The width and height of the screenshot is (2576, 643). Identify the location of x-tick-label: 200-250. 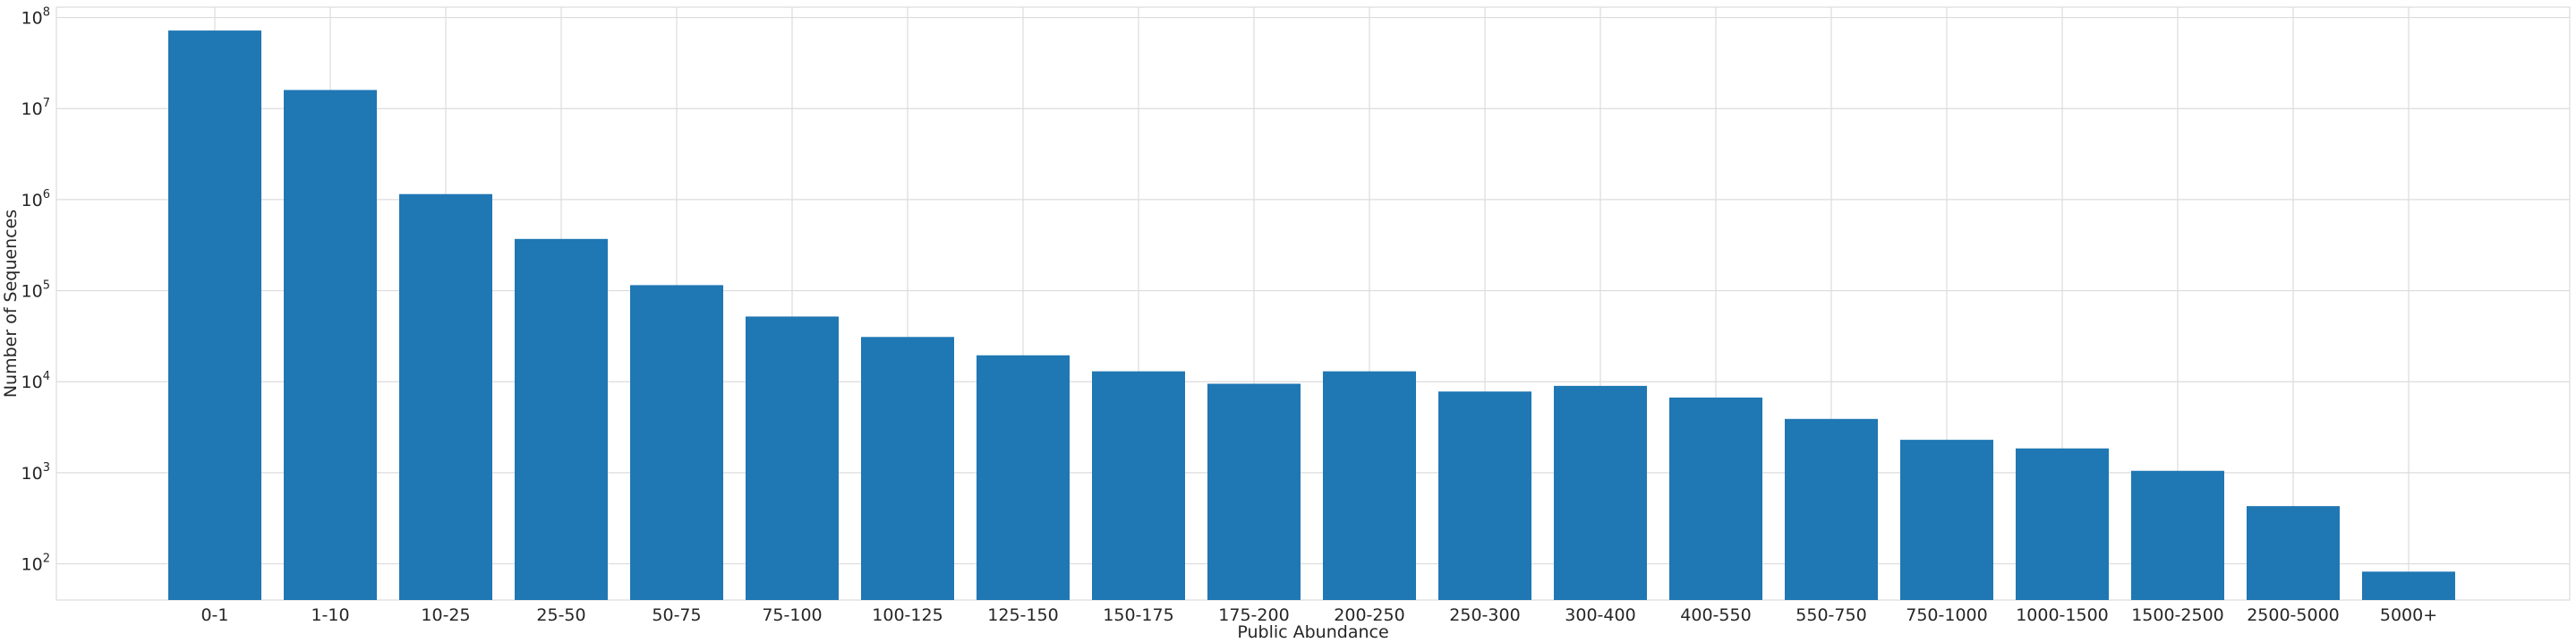
(1369, 615).